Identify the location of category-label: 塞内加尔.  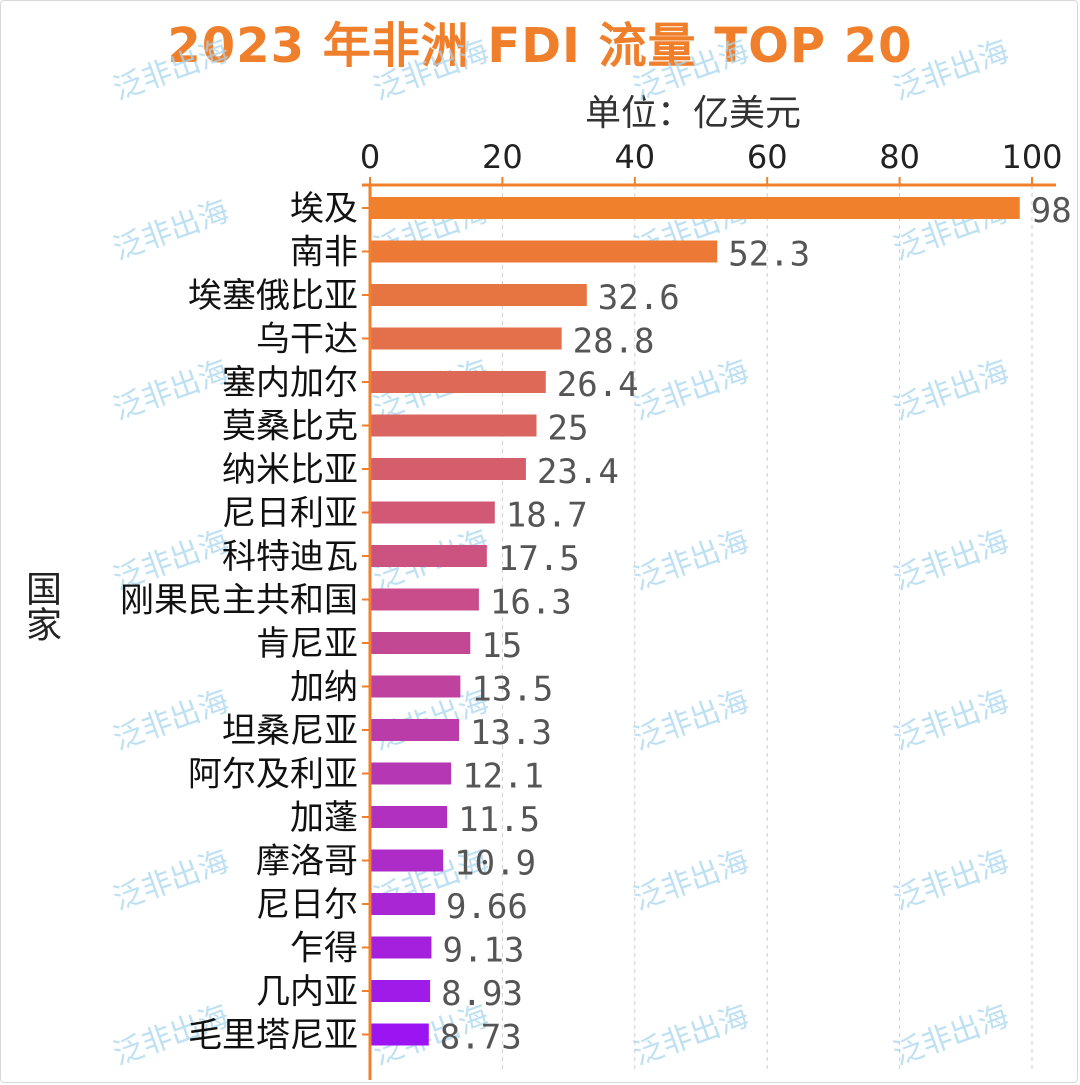
(290, 383).